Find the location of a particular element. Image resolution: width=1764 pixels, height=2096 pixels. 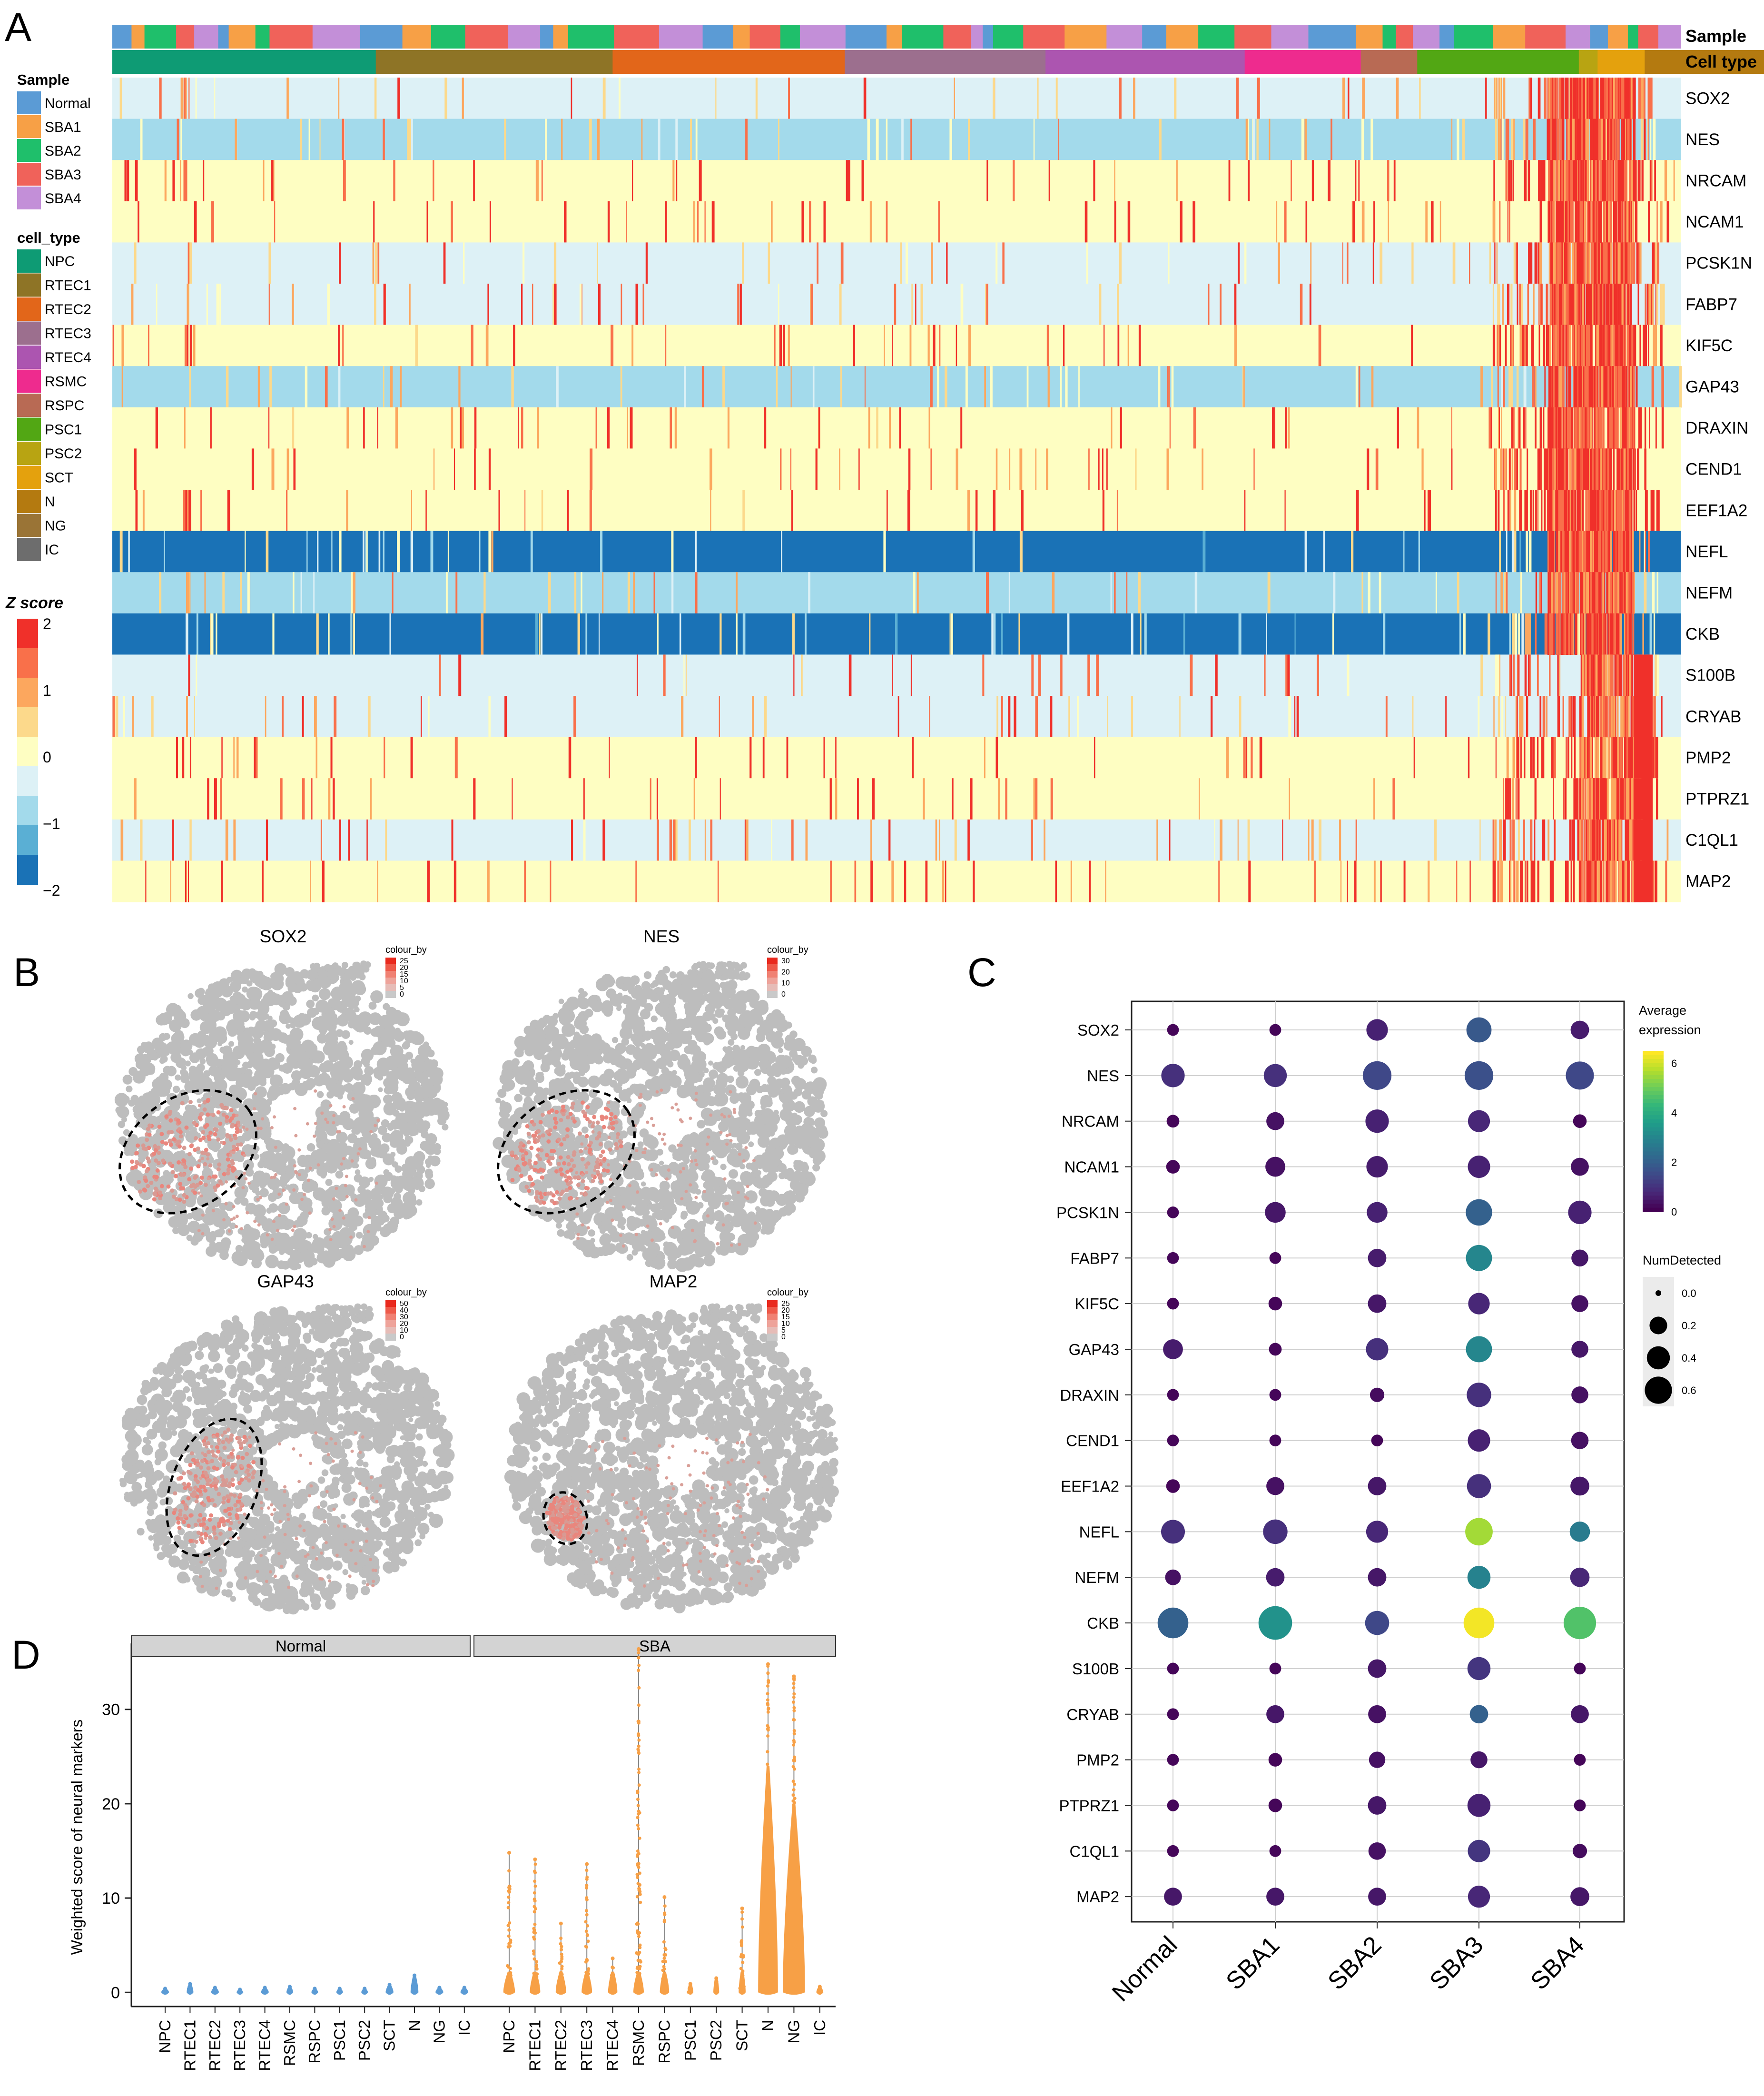

legend-cell-type-swatch is located at coordinates (29, 357).